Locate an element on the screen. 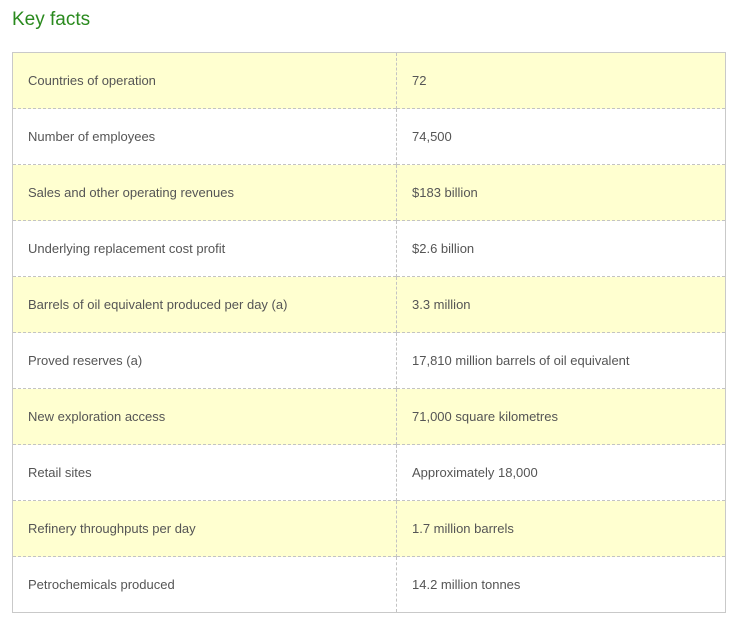 The width and height of the screenshot is (732, 634). fact-label: Number of employees is located at coordinates (204, 136).